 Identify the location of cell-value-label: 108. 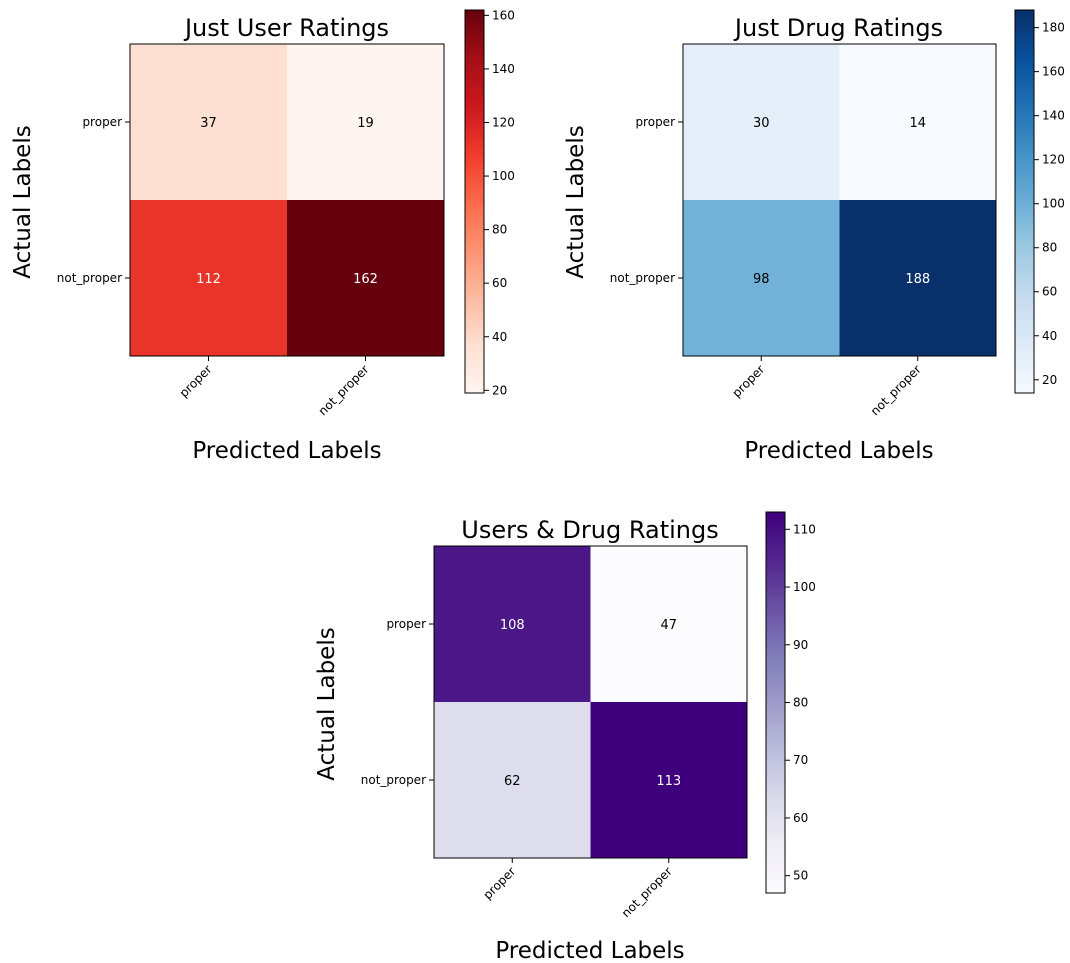
(512, 625).